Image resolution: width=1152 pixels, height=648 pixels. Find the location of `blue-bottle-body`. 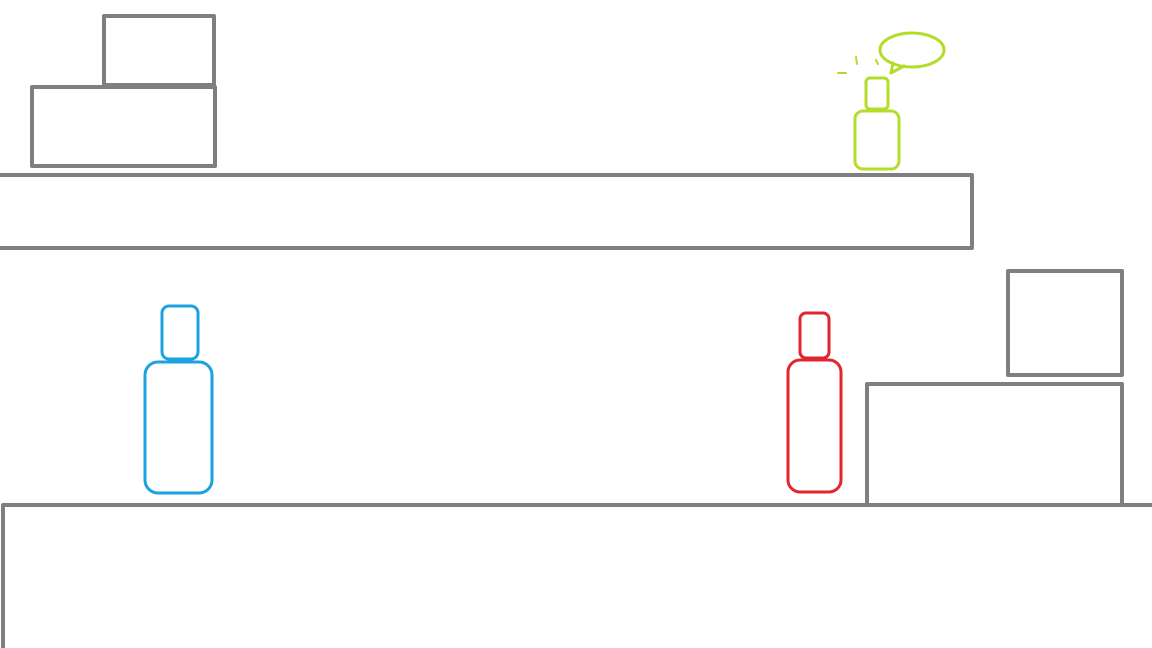

blue-bottle-body is located at coordinates (178, 427).